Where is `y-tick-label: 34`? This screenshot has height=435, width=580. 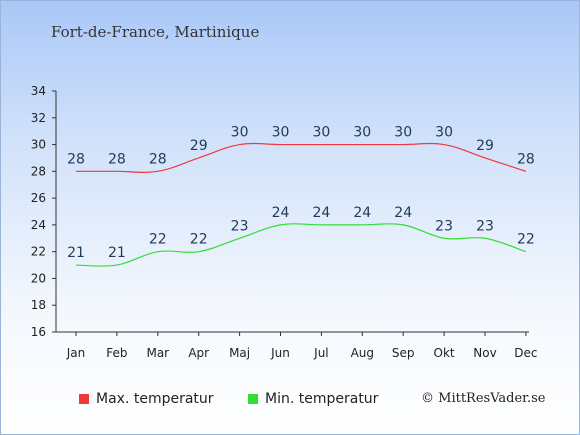 y-tick-label: 34 is located at coordinates (38, 91).